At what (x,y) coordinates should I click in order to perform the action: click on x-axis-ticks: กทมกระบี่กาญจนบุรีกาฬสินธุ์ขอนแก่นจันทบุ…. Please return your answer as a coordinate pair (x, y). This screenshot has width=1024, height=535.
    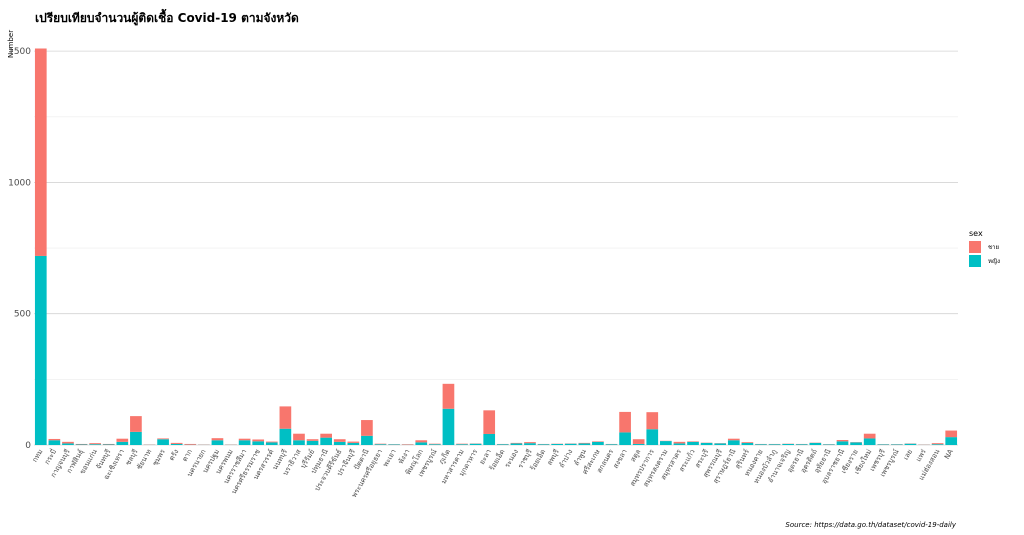
    Looking at the image, I should click on (493, 473).